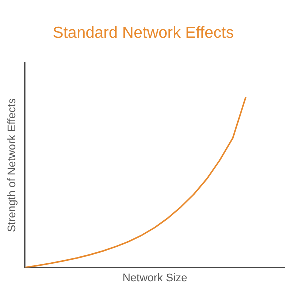  Describe the element at coordinates (143, 33) in the screenshot. I see `chart-title: Standard Network Effects` at that location.